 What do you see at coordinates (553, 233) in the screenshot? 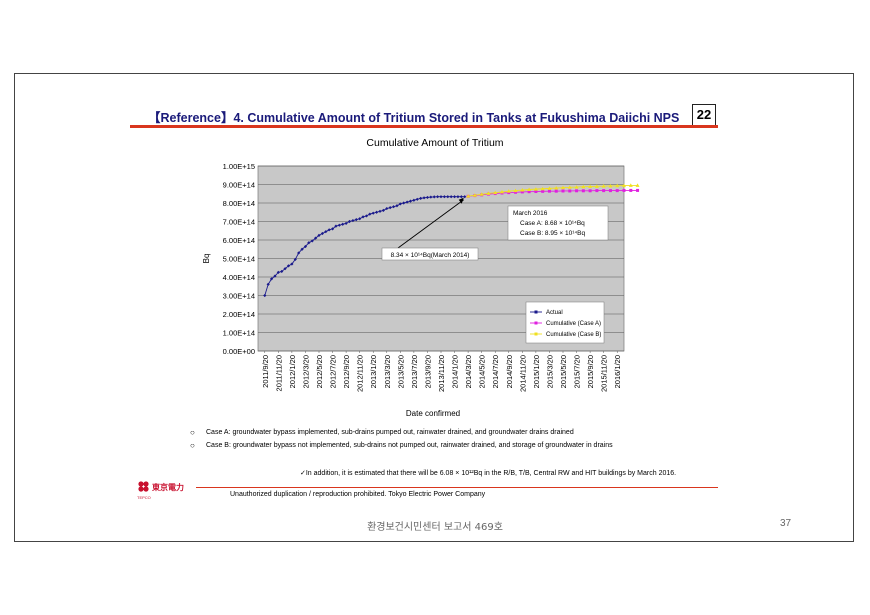
I see `callout-text-2016-line: Case B: 8.95 × 10¹⁴Bq` at bounding box center [553, 233].